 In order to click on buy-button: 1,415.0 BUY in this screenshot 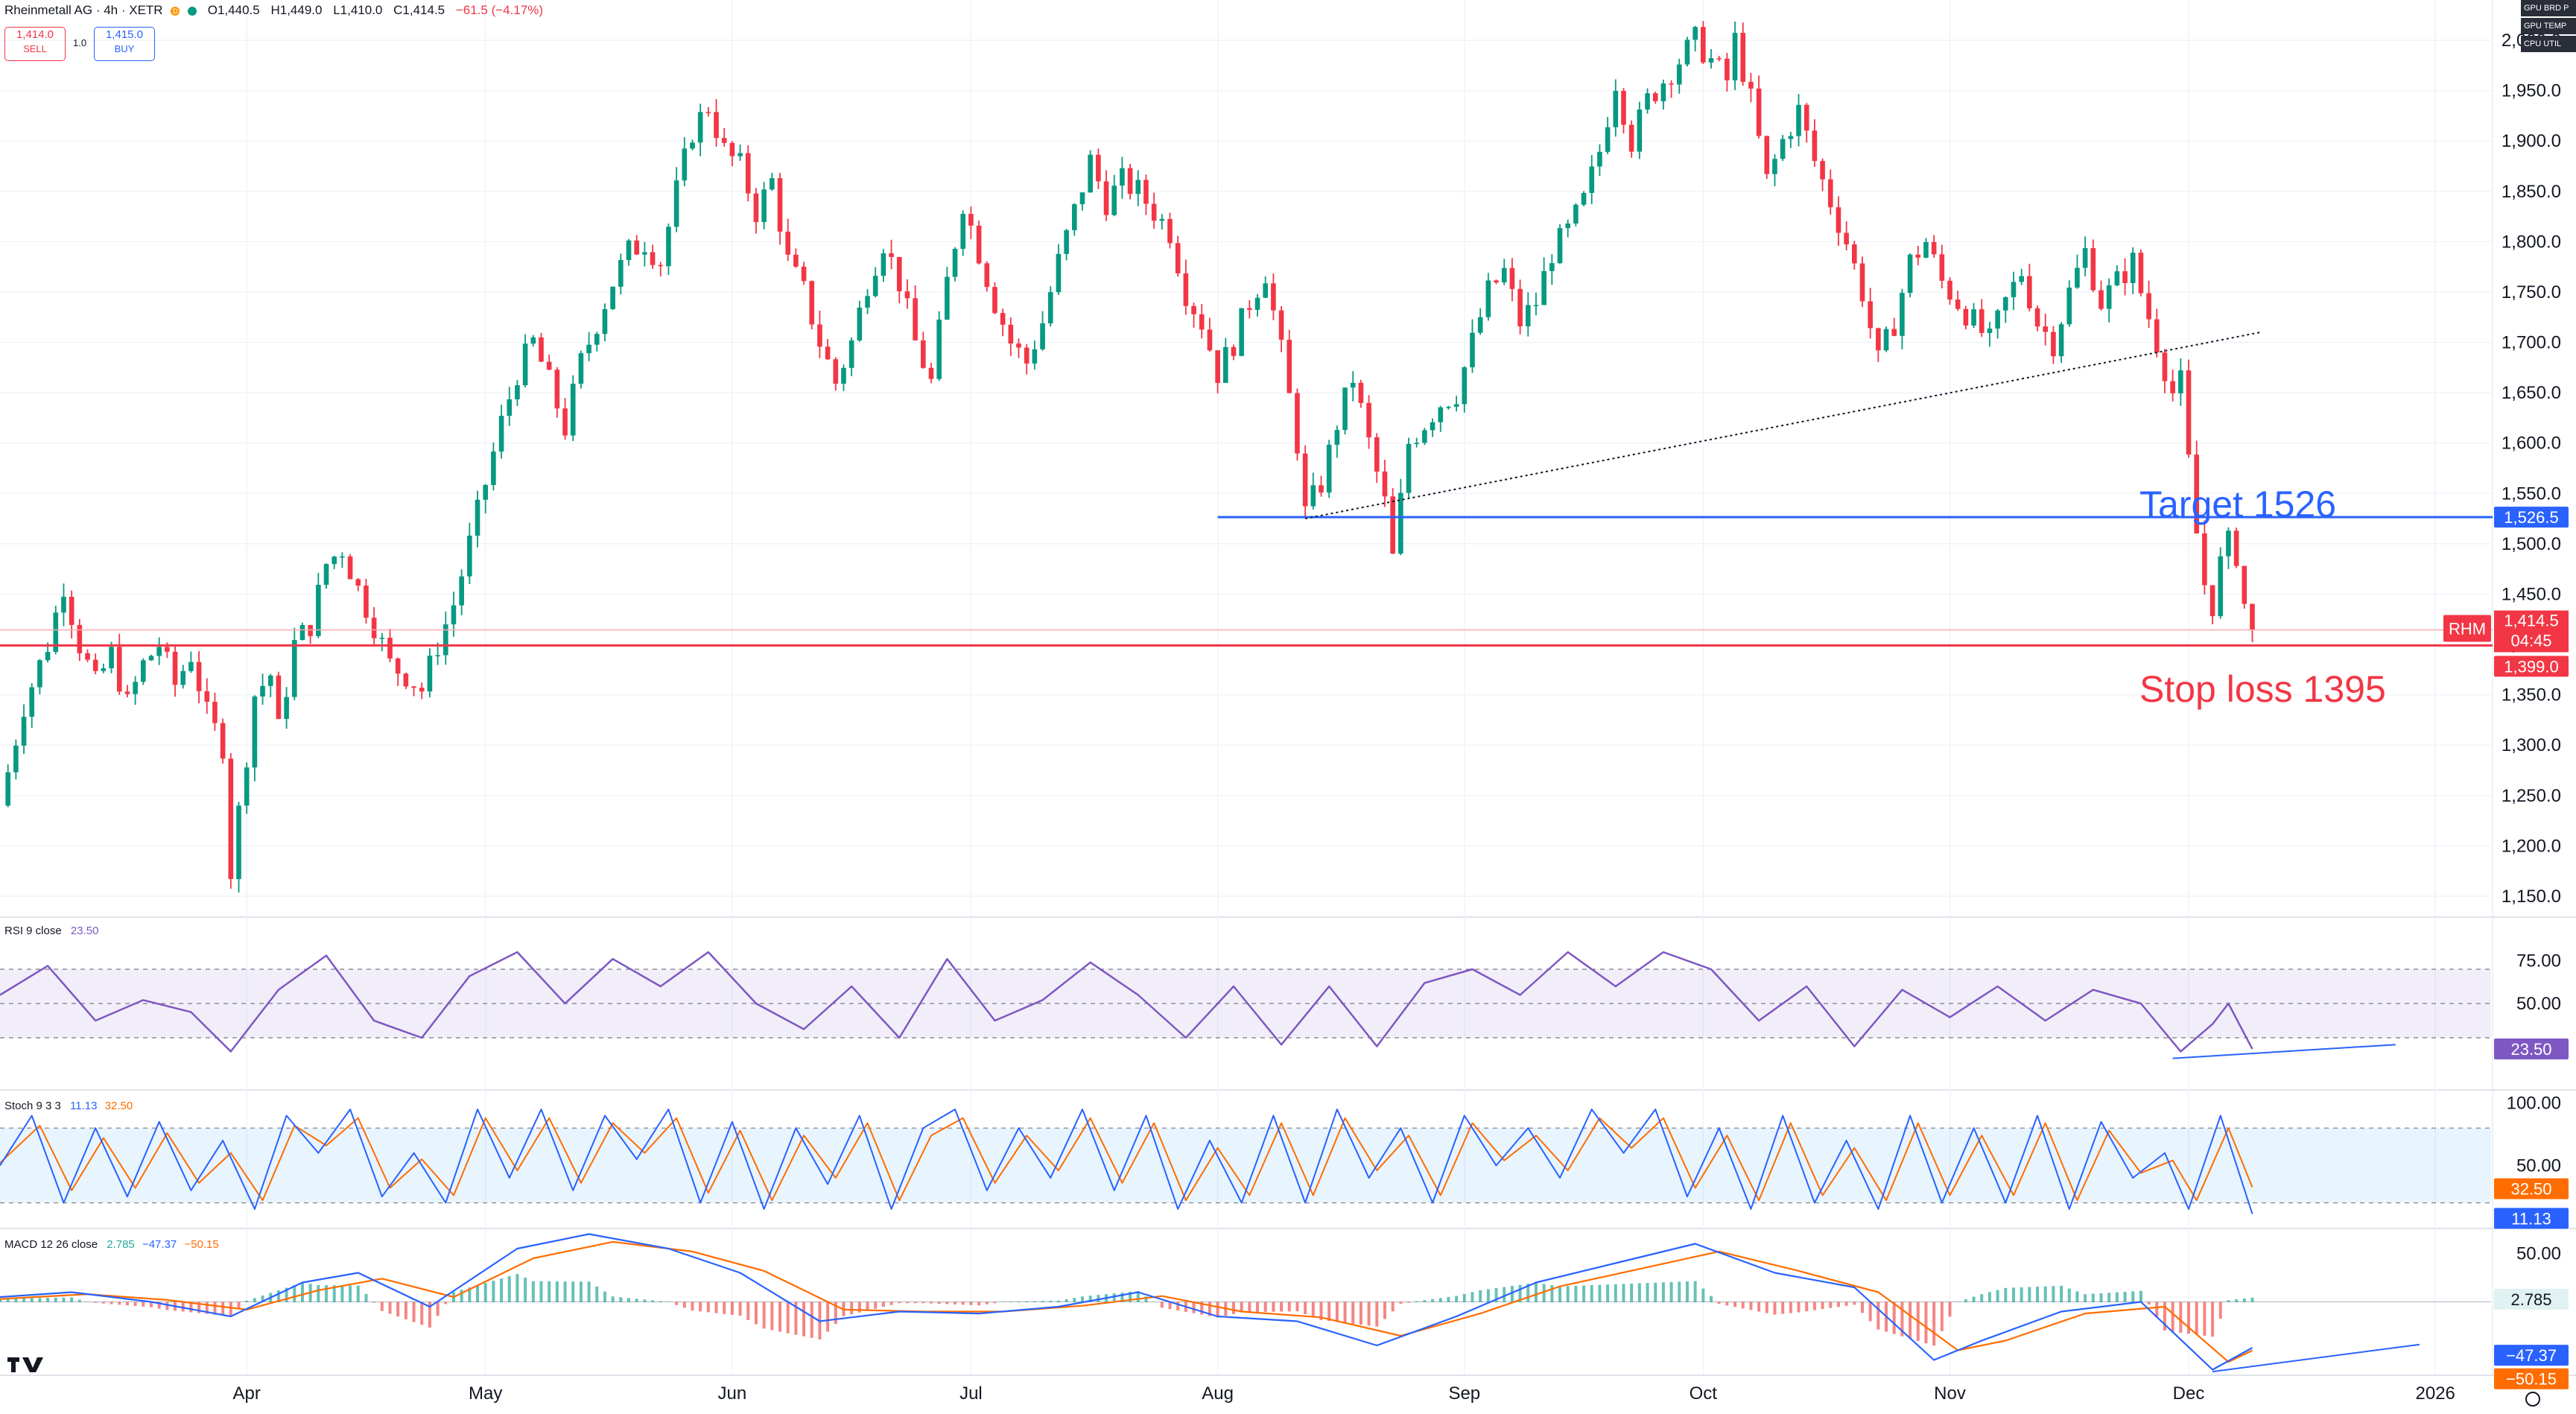, I will do `click(124, 44)`.